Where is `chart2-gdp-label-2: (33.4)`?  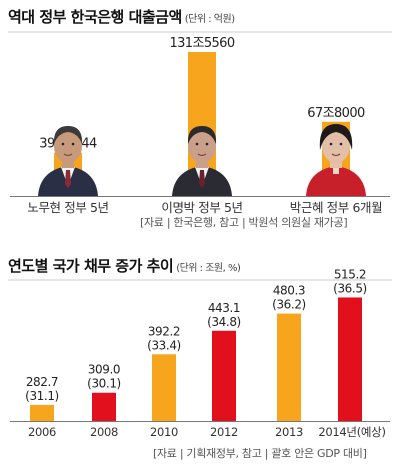
chart2-gdp-label-2: (33.4) is located at coordinates (164, 345).